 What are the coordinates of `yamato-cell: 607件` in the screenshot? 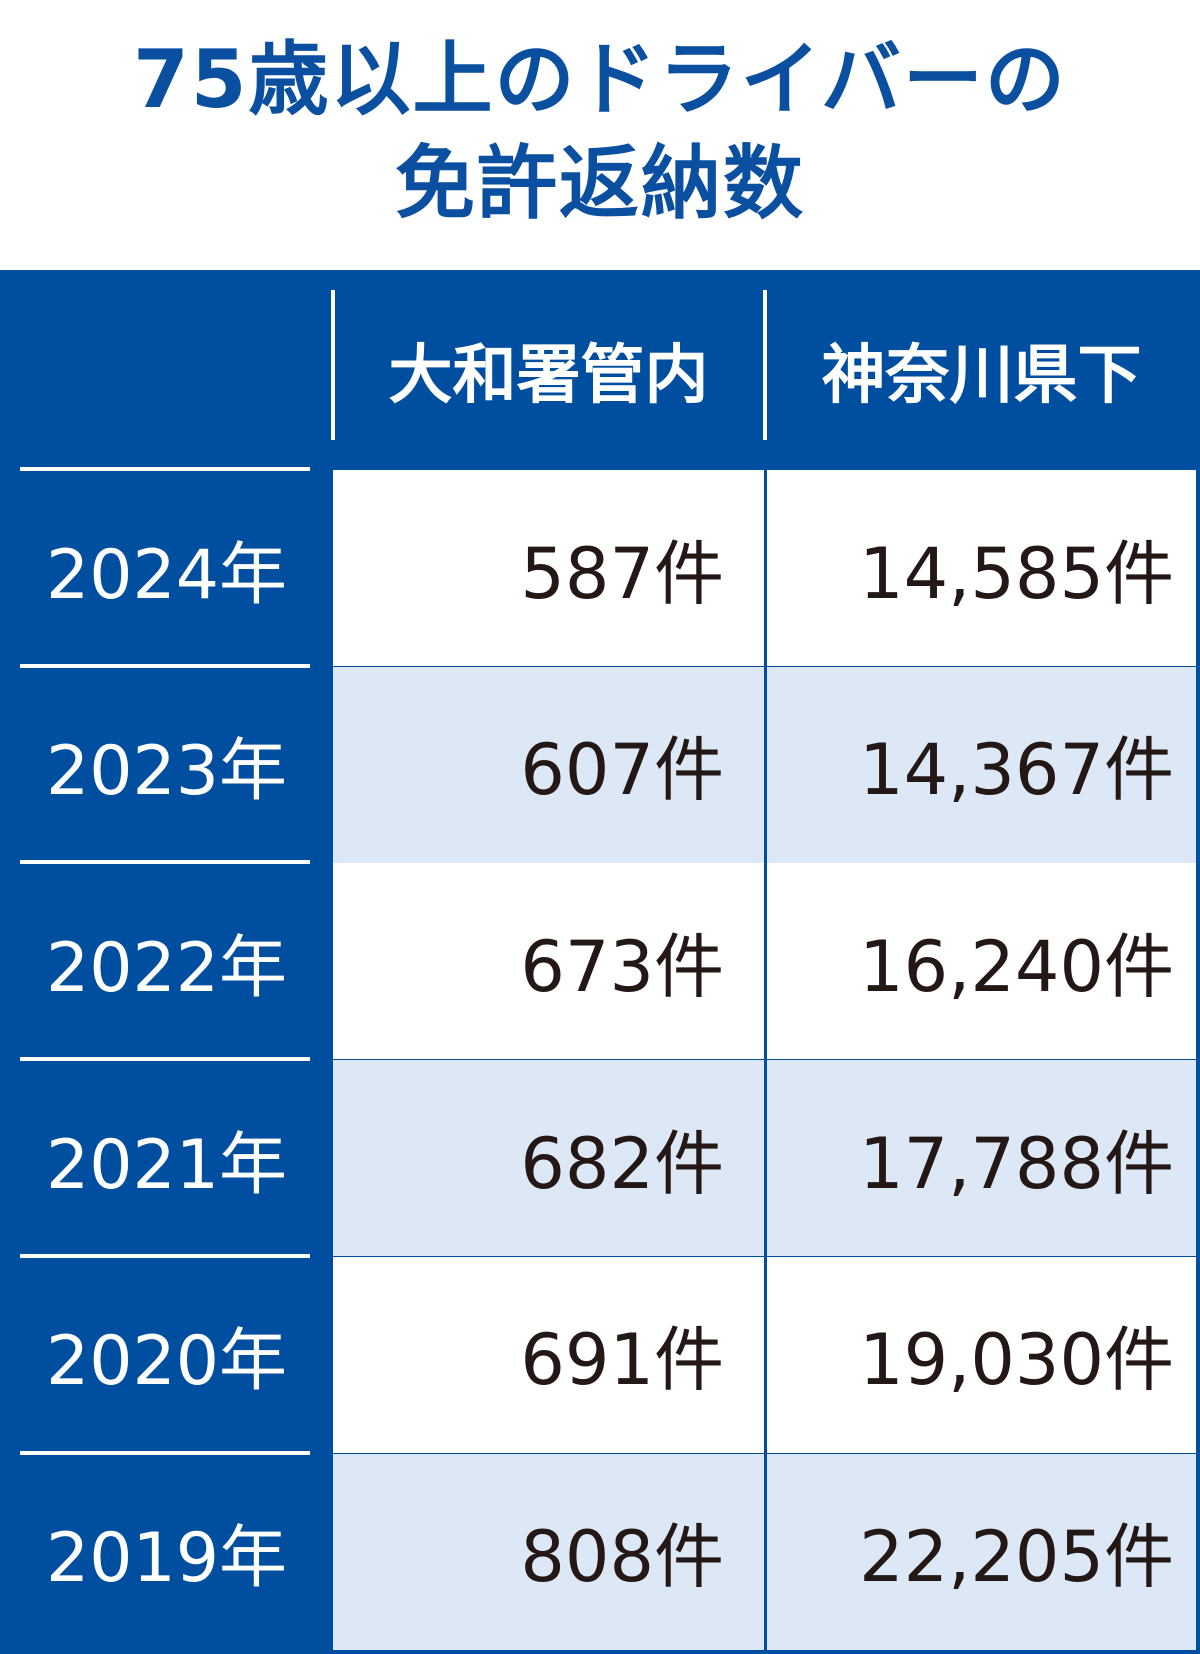 It's located at (548, 764).